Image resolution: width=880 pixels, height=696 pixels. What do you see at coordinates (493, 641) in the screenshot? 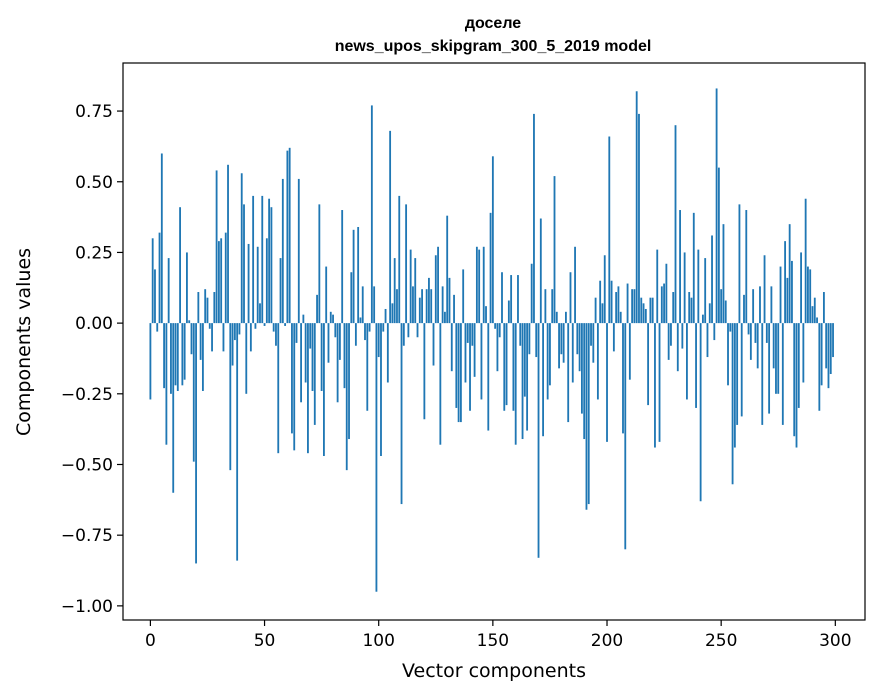
I see `x-tick-label: 150` at bounding box center [493, 641].